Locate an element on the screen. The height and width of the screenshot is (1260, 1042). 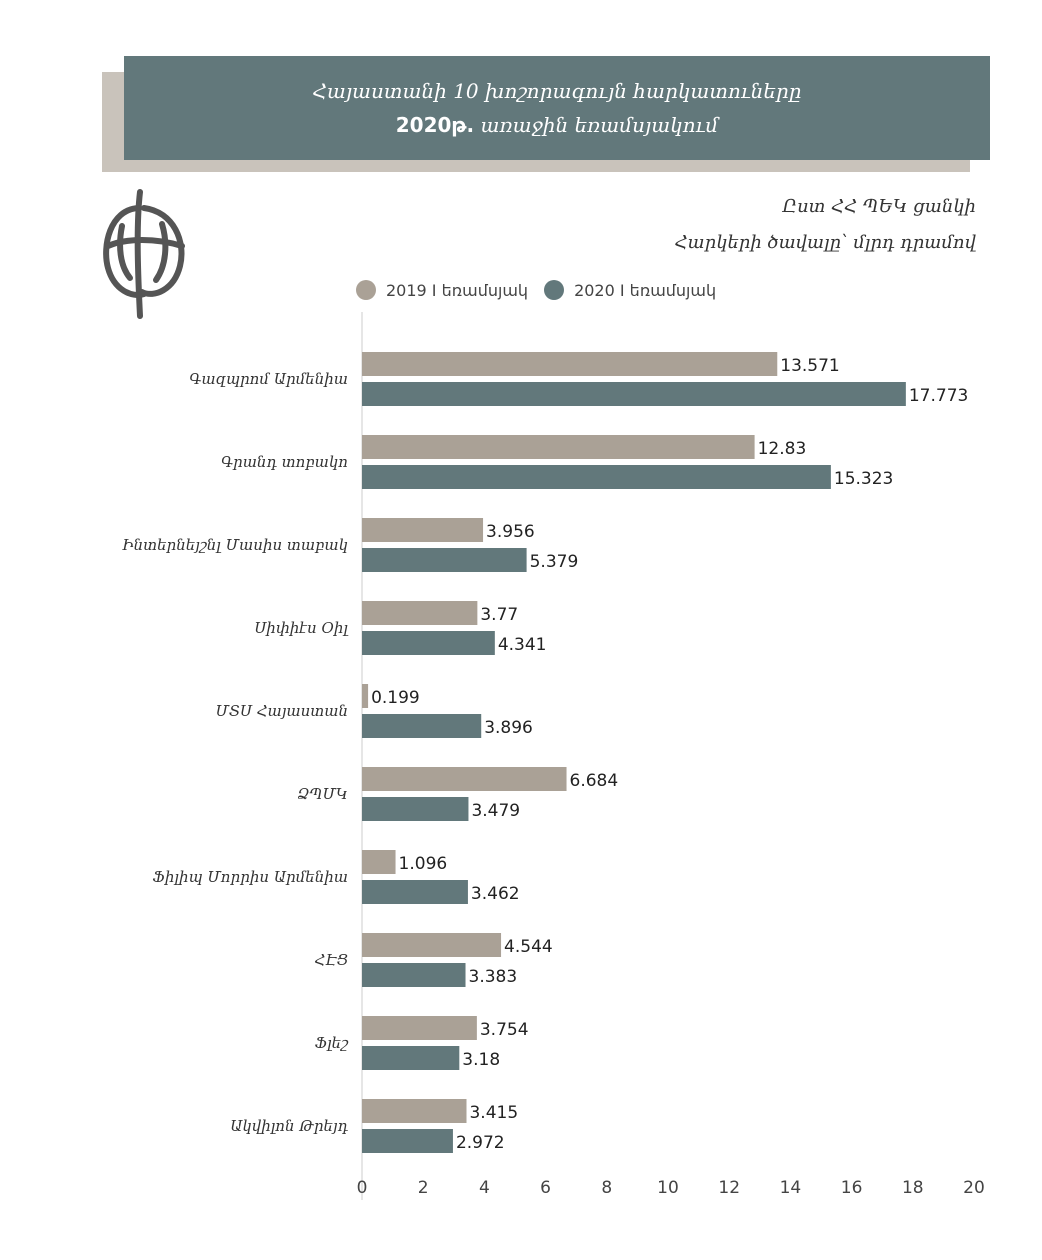
legend-item-2019: 2019 I եռամսյակ is located at coordinates (442, 290).